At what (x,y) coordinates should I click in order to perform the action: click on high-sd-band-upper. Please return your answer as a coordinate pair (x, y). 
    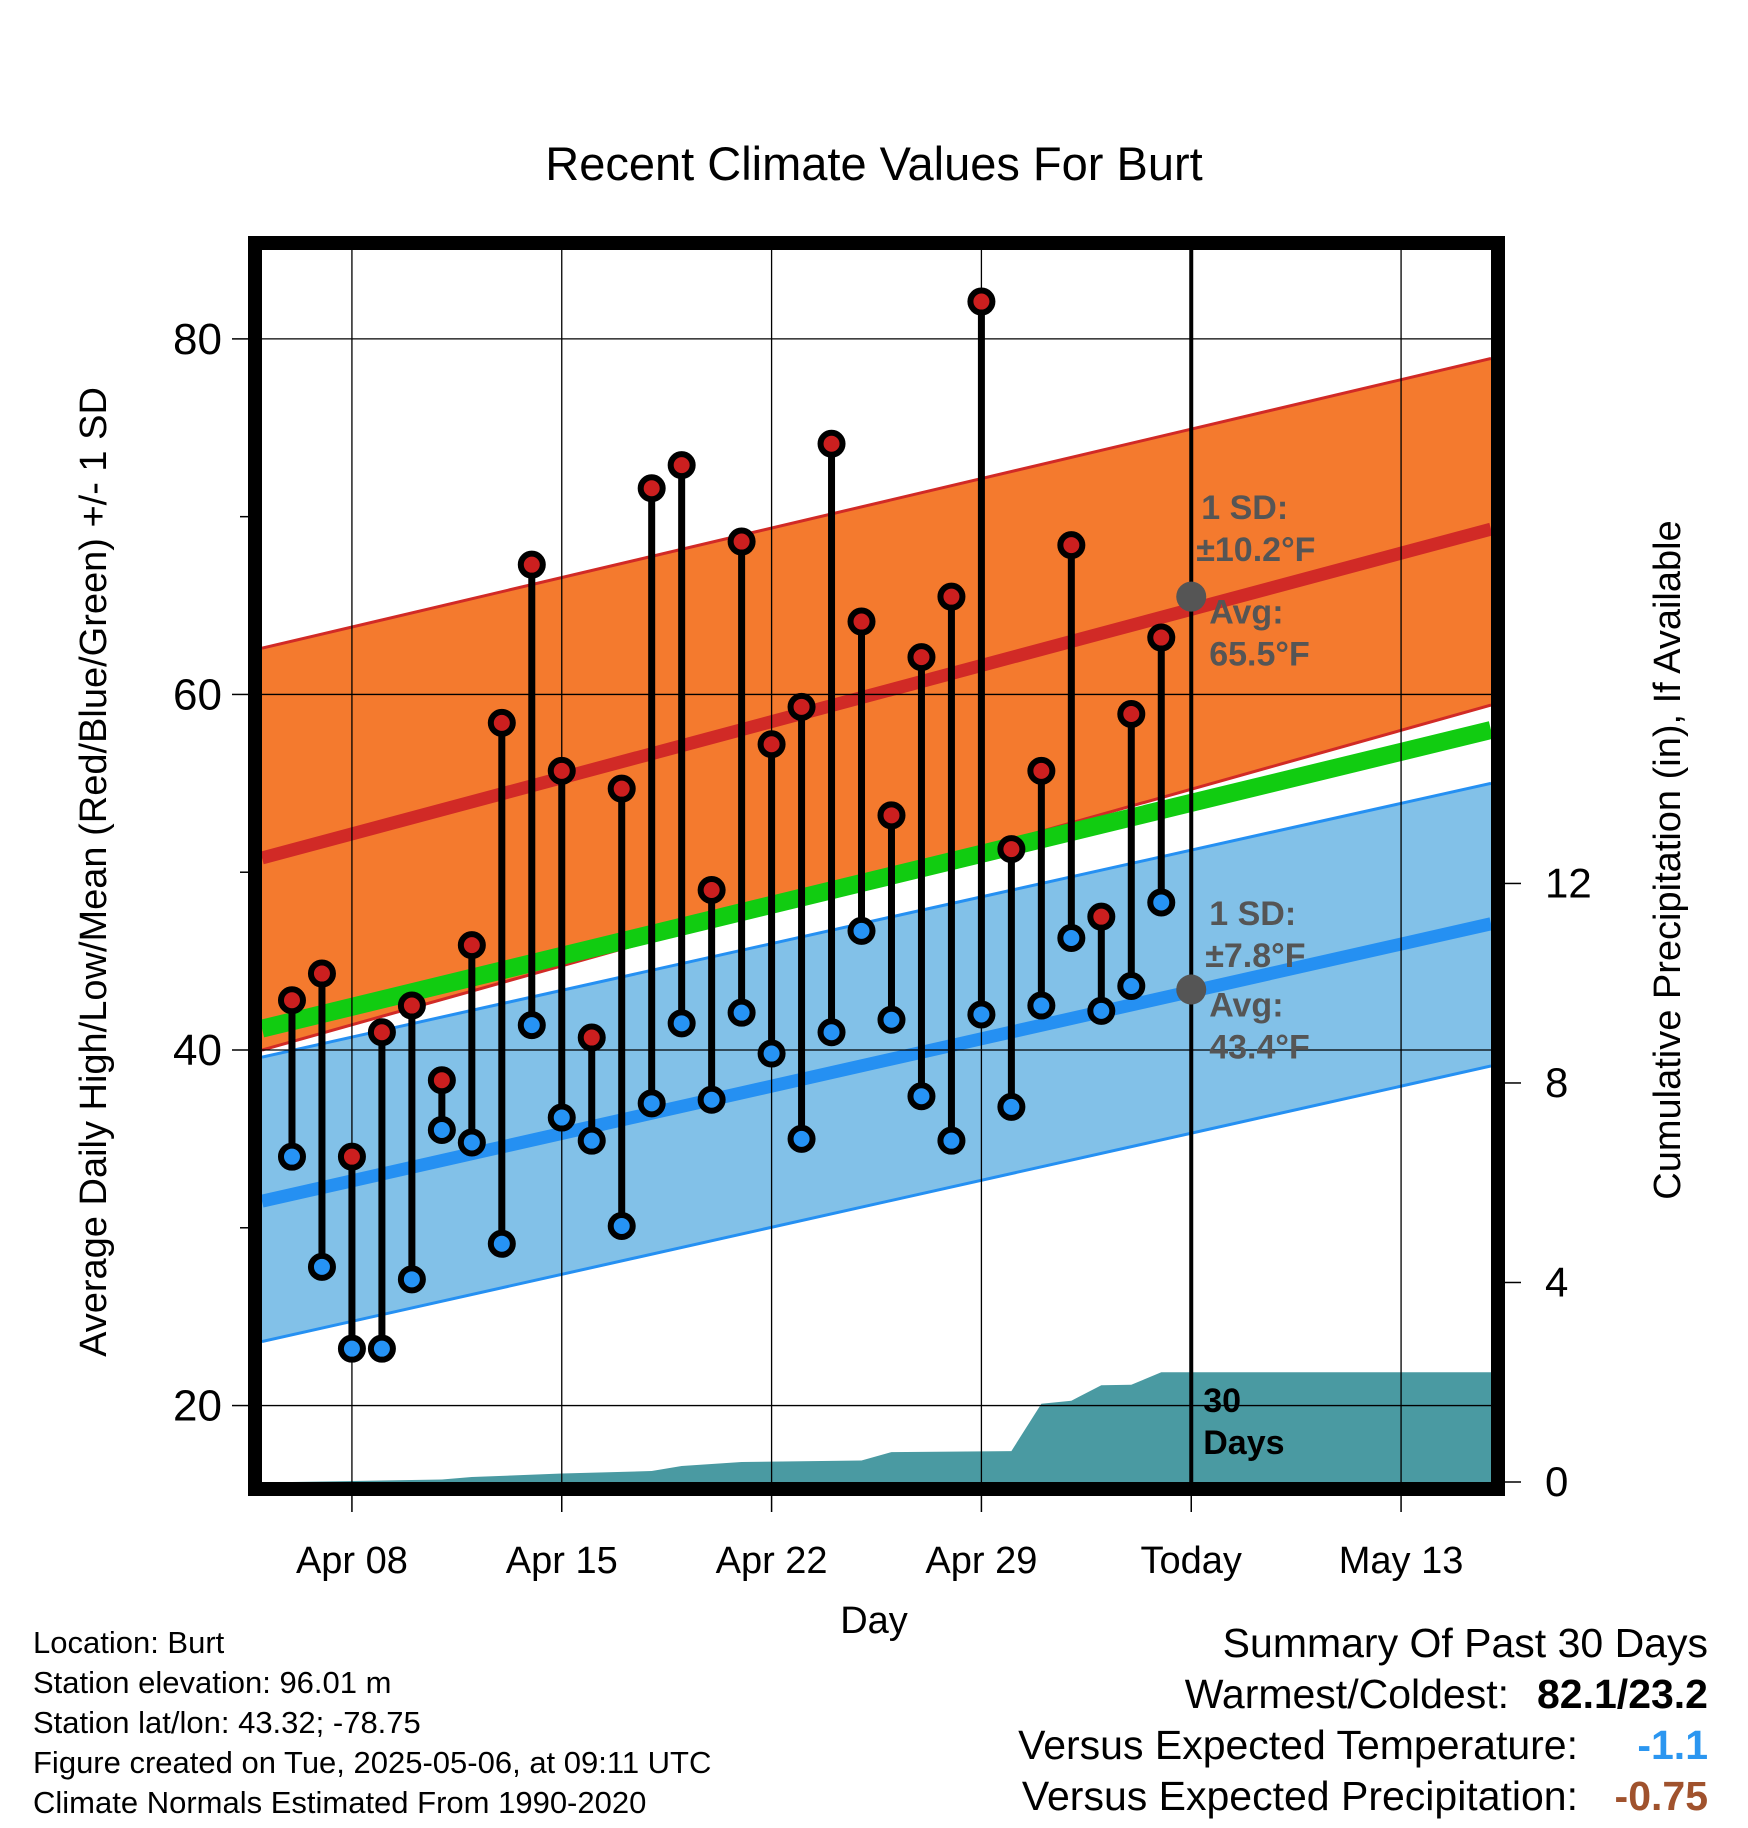
    Looking at the image, I should click on (876, 503).